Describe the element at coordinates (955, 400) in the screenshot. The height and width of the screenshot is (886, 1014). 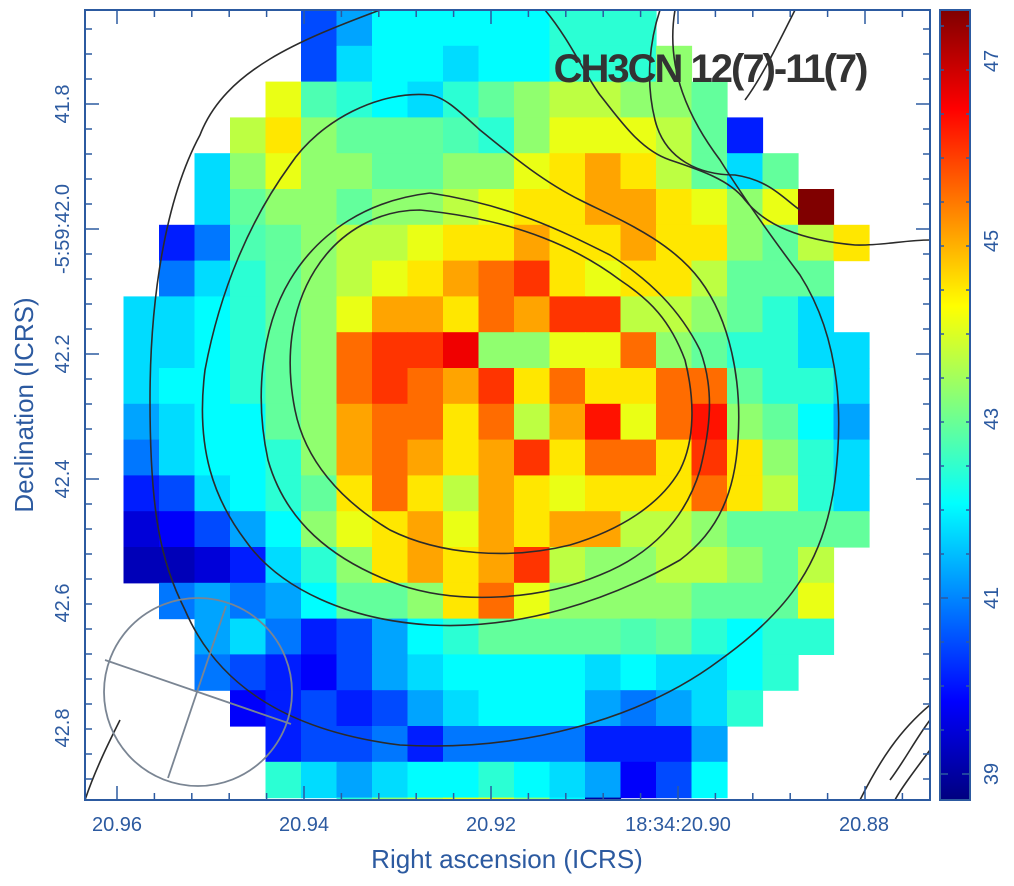
I see `colorbar-ticks` at that location.